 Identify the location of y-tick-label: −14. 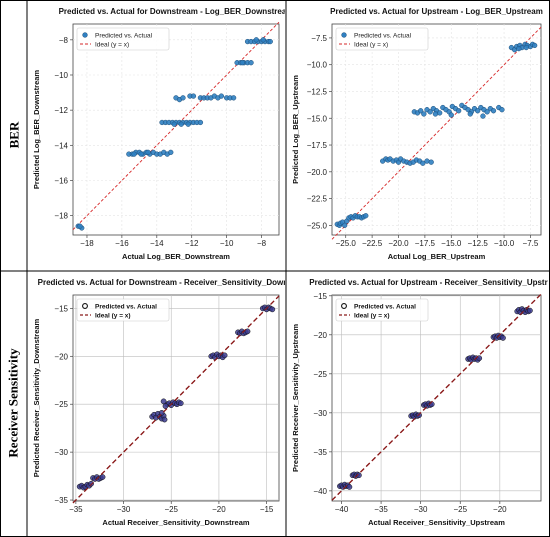
(61, 145).